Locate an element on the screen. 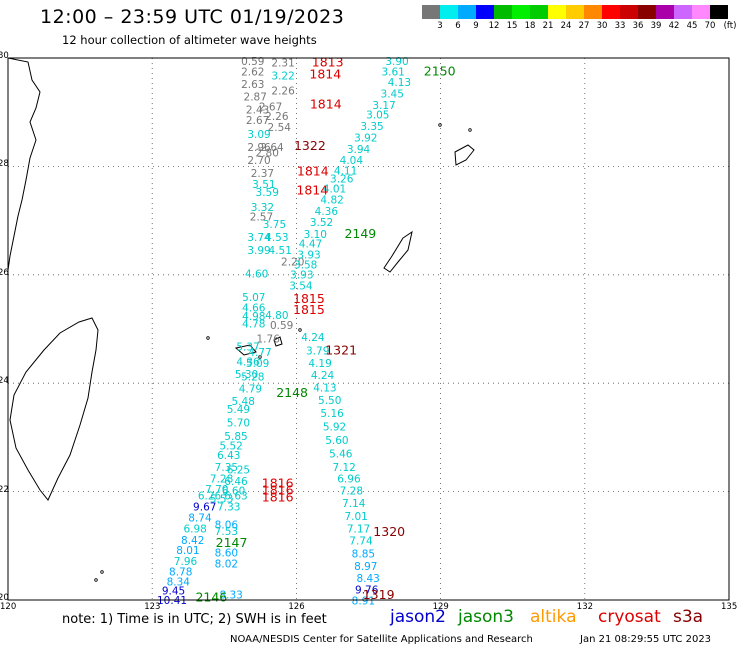  wave-height-value: 8.42 is located at coordinates (192, 541).